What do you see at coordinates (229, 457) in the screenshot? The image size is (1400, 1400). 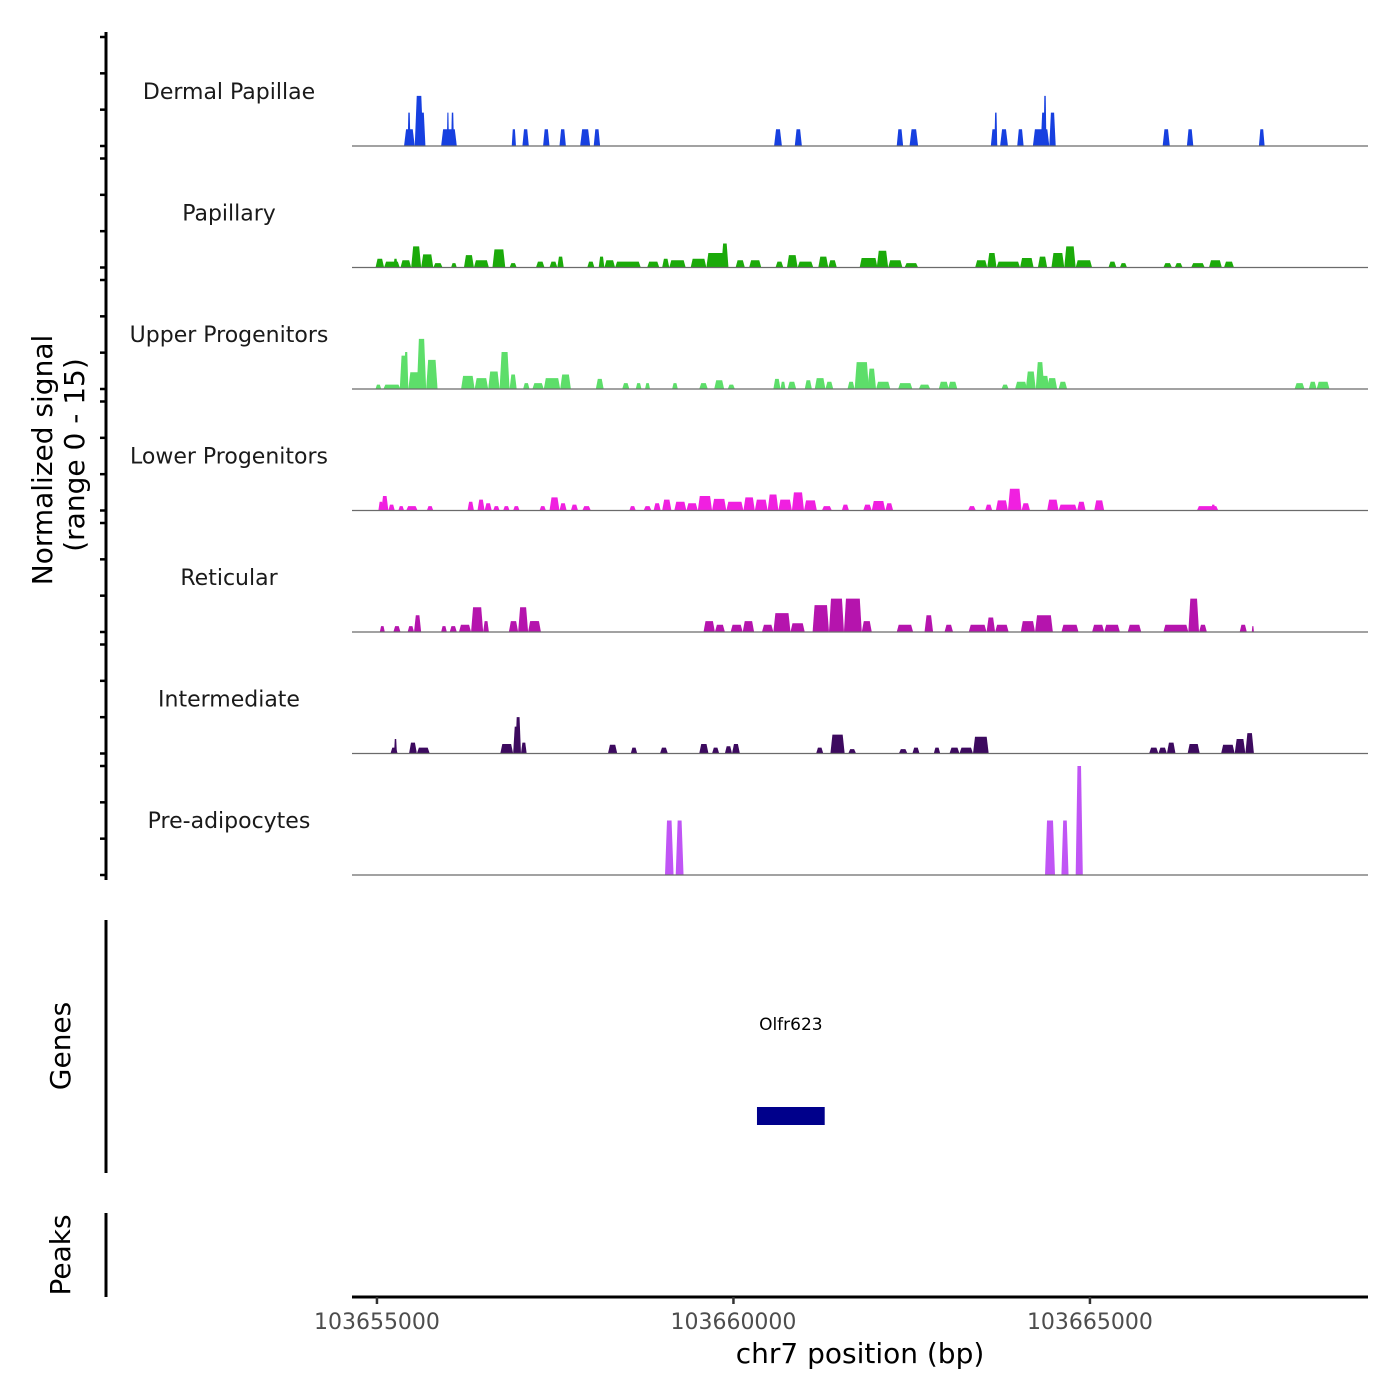 I see `track-label: Lower Progenitors` at bounding box center [229, 457].